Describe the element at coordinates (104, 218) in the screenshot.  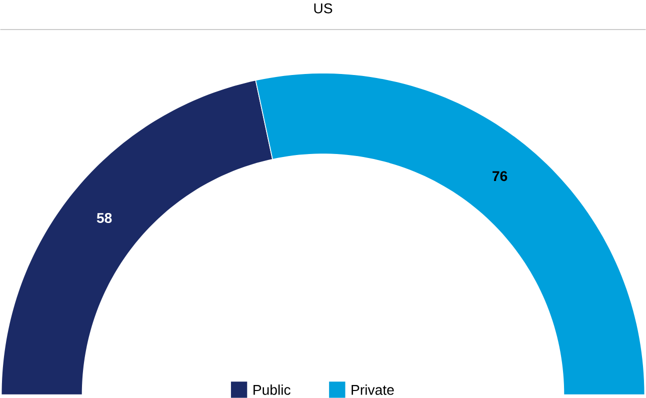
I see `data-label: 58` at that location.